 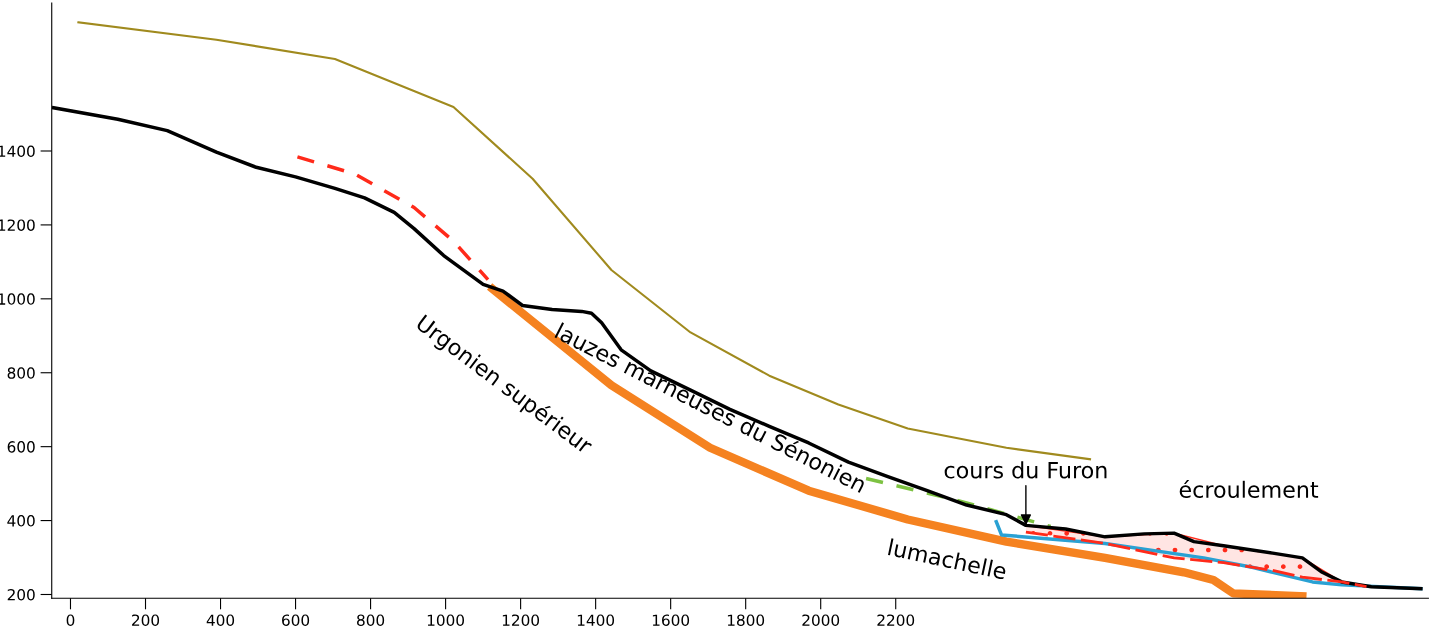 What do you see at coordinates (392, 218) in the screenshot?
I see `line-series` at bounding box center [392, 218].